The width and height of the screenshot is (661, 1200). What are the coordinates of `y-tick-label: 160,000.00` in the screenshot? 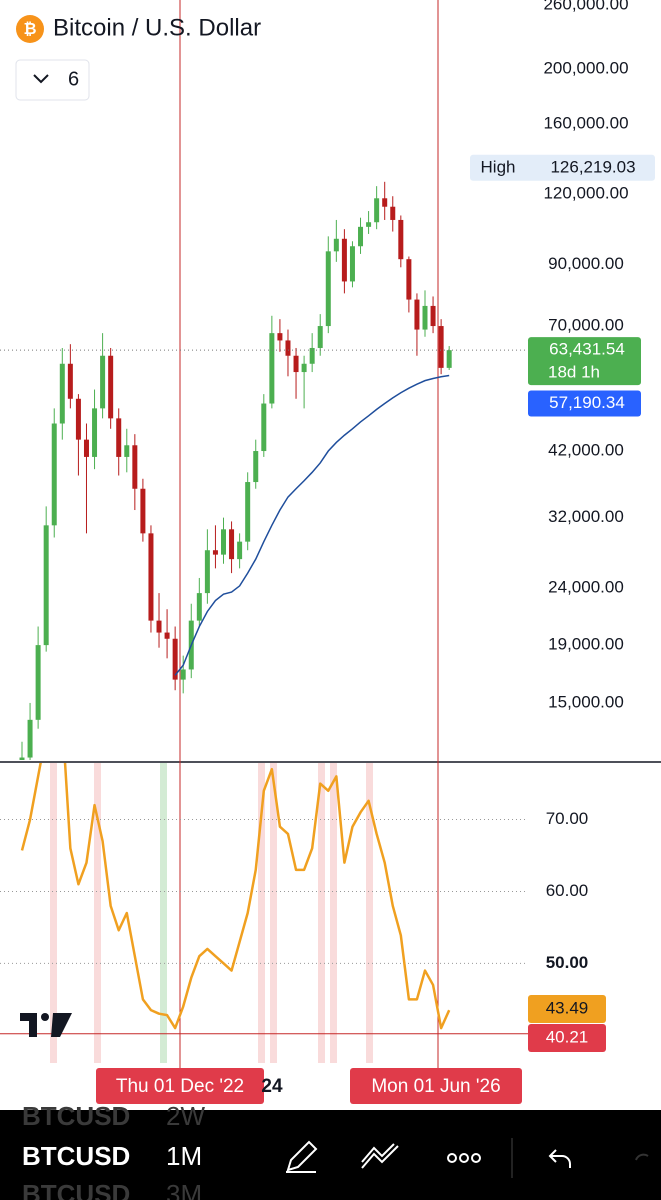 It's located at (585, 122).